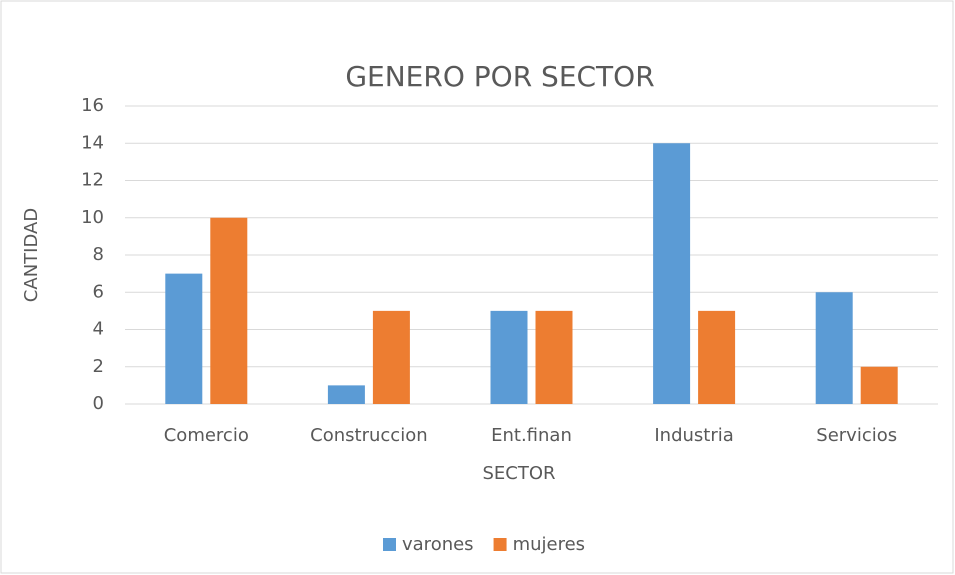 This screenshot has height=575, width=955. Describe the element at coordinates (368, 435) in the screenshot. I see `x-tick-label: Construccion` at that location.